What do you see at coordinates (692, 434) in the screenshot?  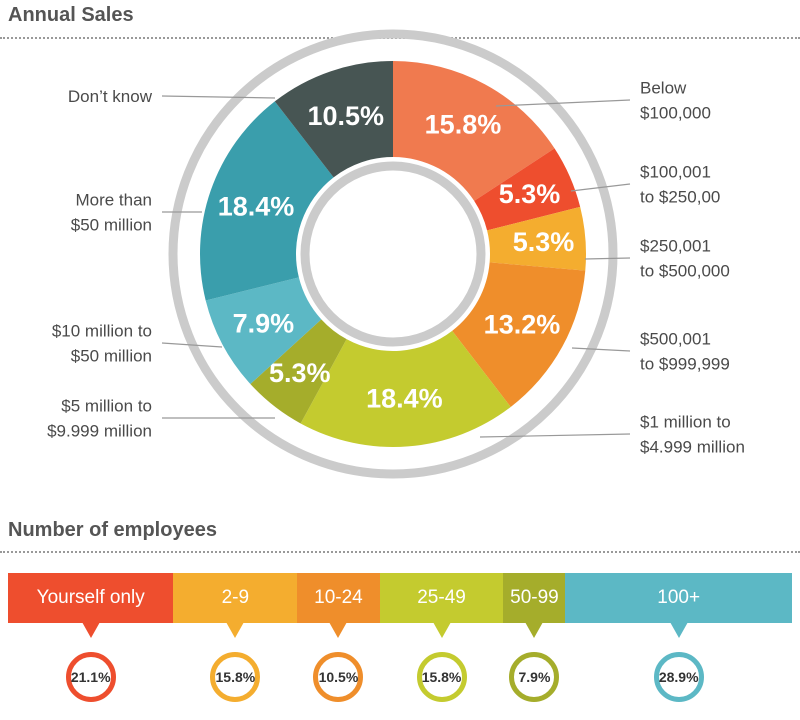 I see `category-label: $1 million to $4.999 million` at bounding box center [692, 434].